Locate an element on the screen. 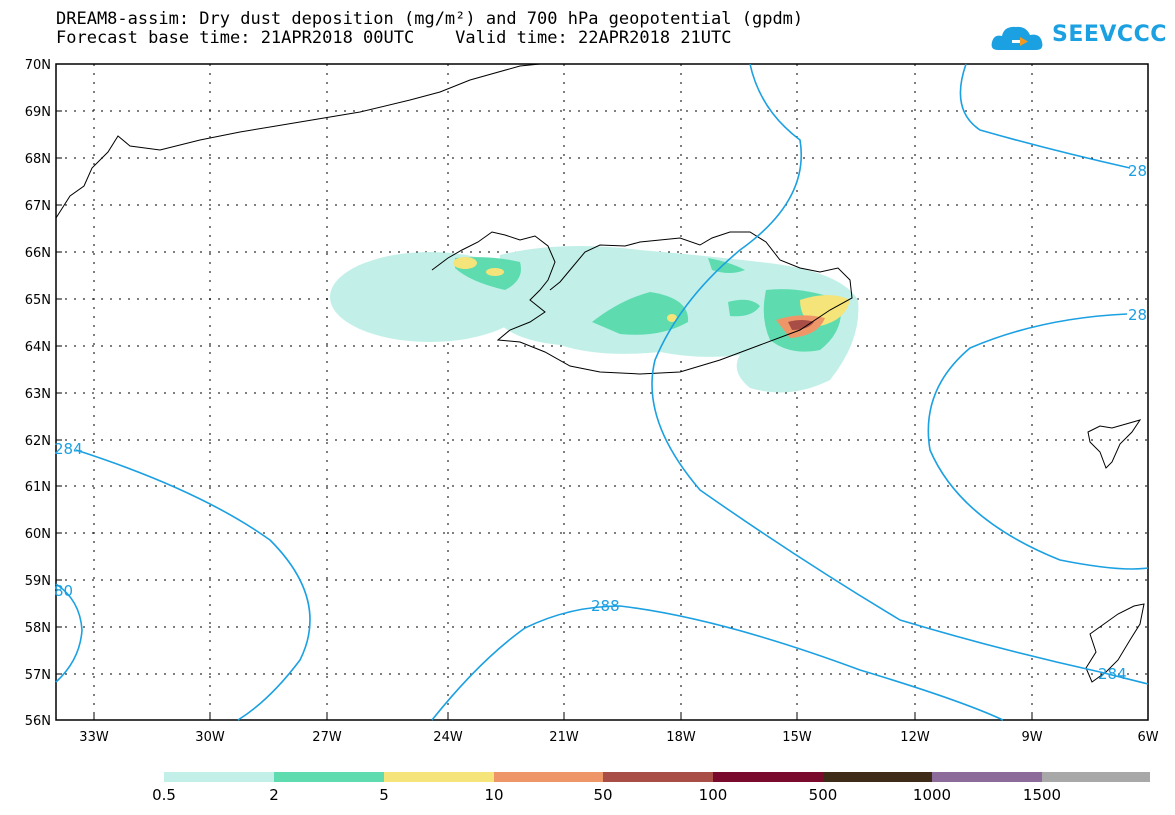 The width and height of the screenshot is (1175, 815). colorbar: 0.5 2 5 10 50 100 500 1000 1500 is located at coordinates (651, 788).